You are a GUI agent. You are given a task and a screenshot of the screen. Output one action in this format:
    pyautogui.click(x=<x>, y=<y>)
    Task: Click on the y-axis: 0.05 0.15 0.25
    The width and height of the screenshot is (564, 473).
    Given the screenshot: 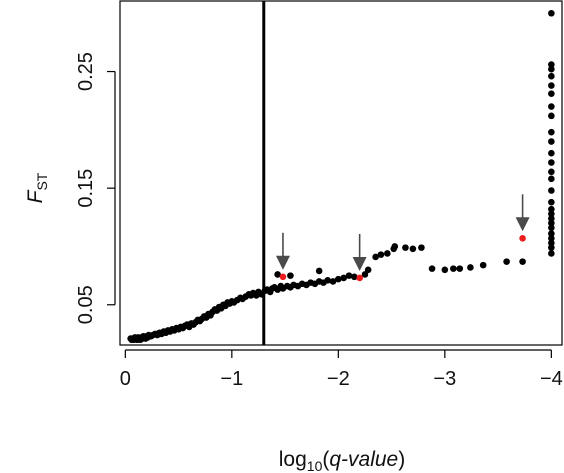 What is the action you would take?
    pyautogui.click(x=95, y=188)
    